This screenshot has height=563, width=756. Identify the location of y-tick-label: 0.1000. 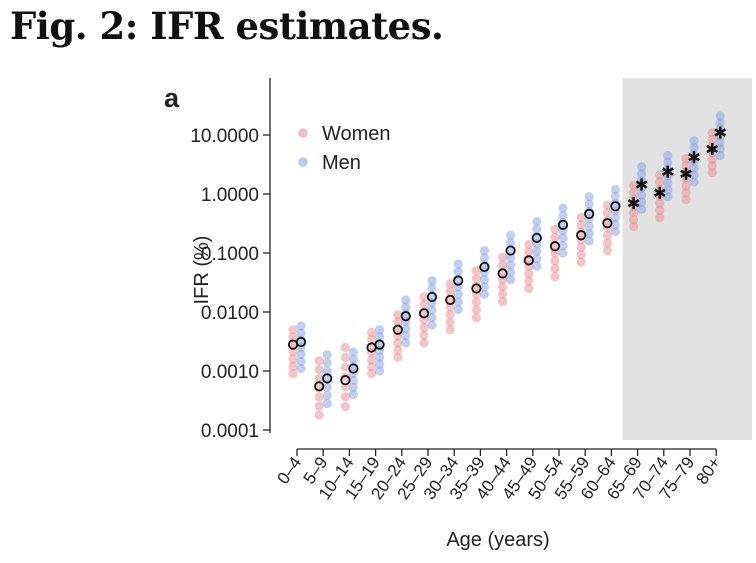
(230, 254).